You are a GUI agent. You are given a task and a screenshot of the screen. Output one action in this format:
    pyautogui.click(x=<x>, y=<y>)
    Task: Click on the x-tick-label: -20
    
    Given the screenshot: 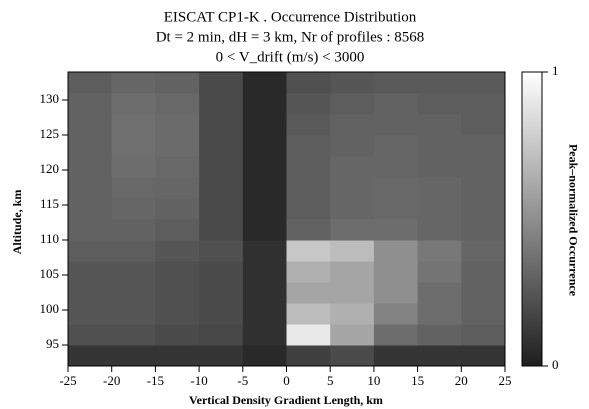 What is the action you would take?
    pyautogui.click(x=111, y=380)
    